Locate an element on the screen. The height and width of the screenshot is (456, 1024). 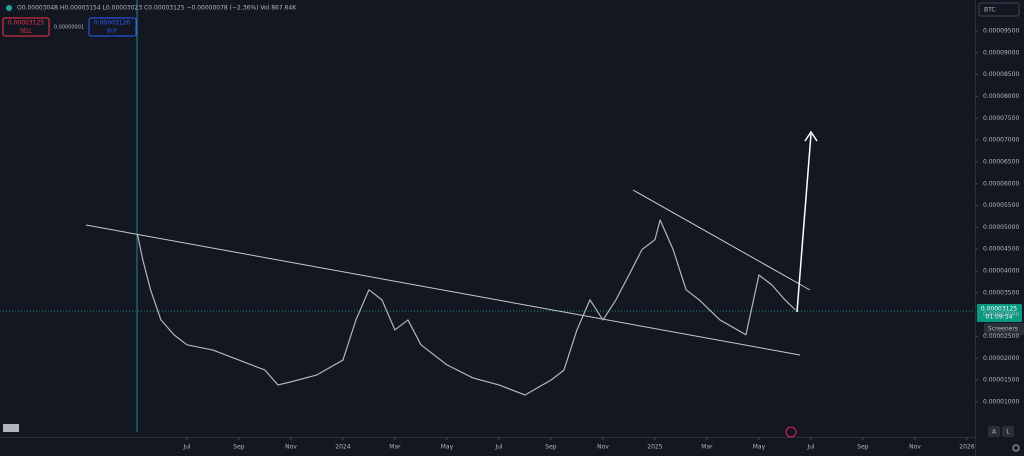
y-tick-label: 0.00009000 is located at coordinates (1001, 52).